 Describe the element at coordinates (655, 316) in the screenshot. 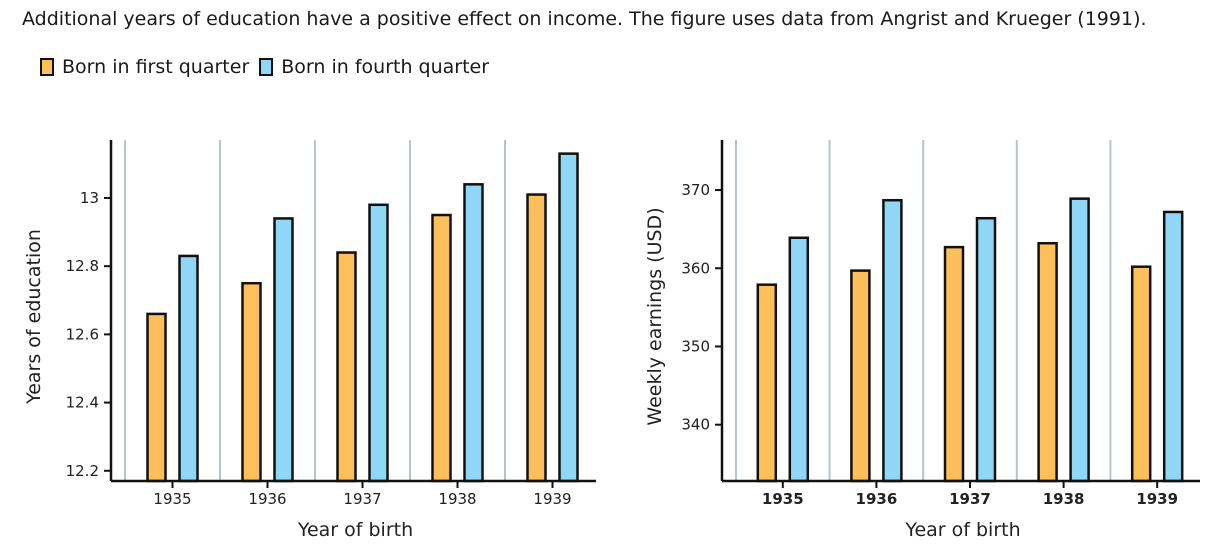

I see `y-axis-label: Weekly earnings (USD)` at that location.